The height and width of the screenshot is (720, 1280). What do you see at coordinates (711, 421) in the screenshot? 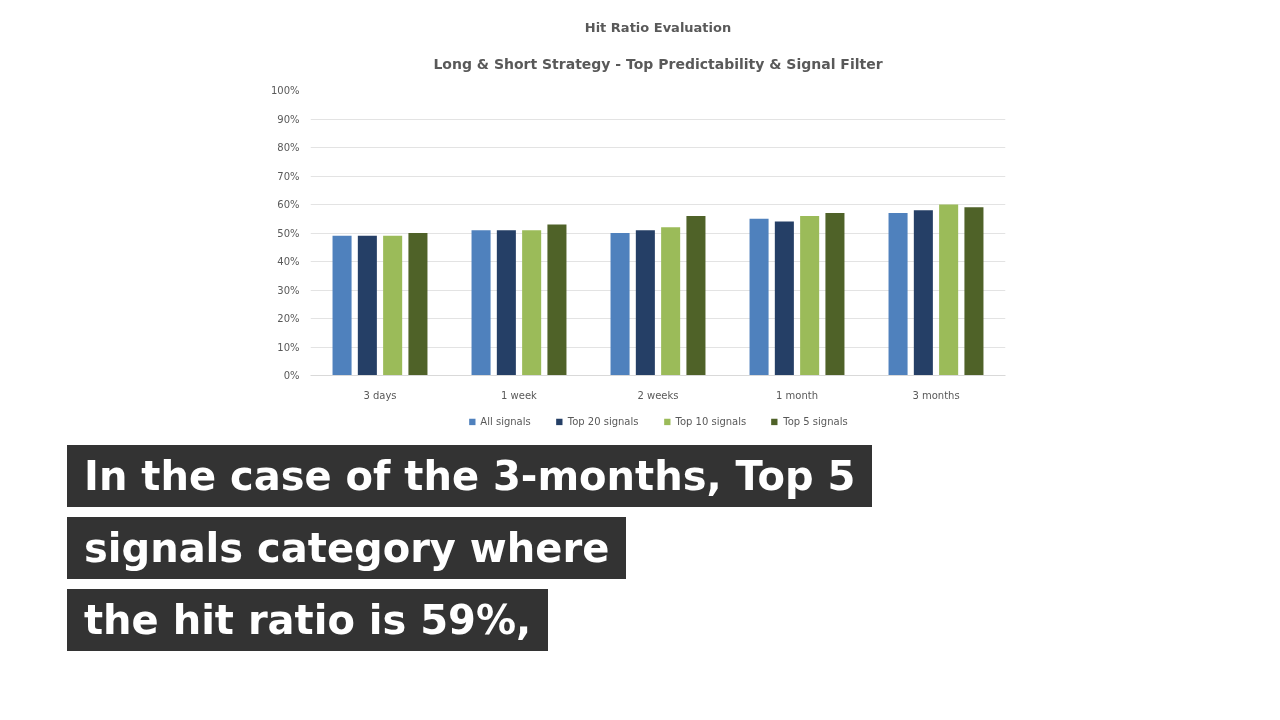
I see `legend-label: Top 10 signals` at bounding box center [711, 421].